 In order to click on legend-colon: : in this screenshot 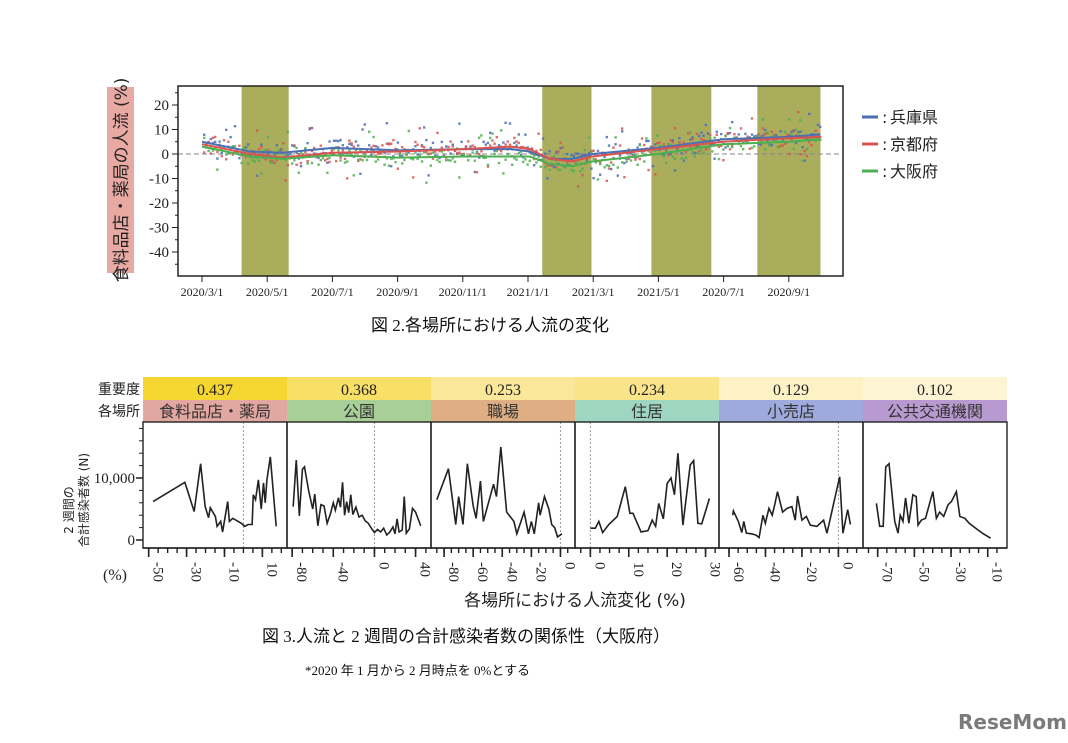, I will do `click(884, 144)`.